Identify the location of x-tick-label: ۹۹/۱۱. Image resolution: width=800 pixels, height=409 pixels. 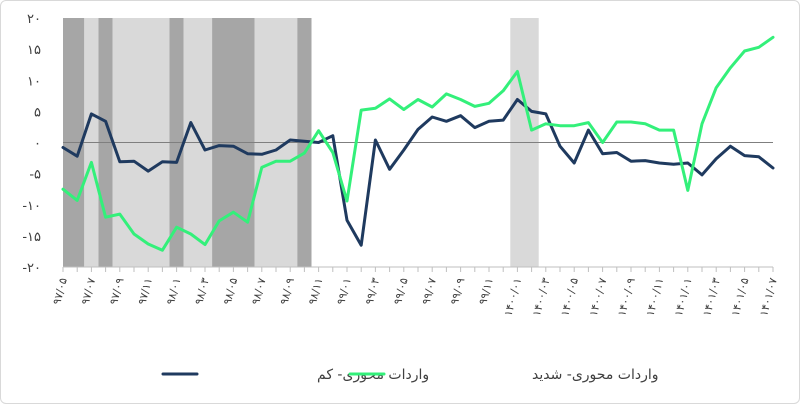
(486, 291).